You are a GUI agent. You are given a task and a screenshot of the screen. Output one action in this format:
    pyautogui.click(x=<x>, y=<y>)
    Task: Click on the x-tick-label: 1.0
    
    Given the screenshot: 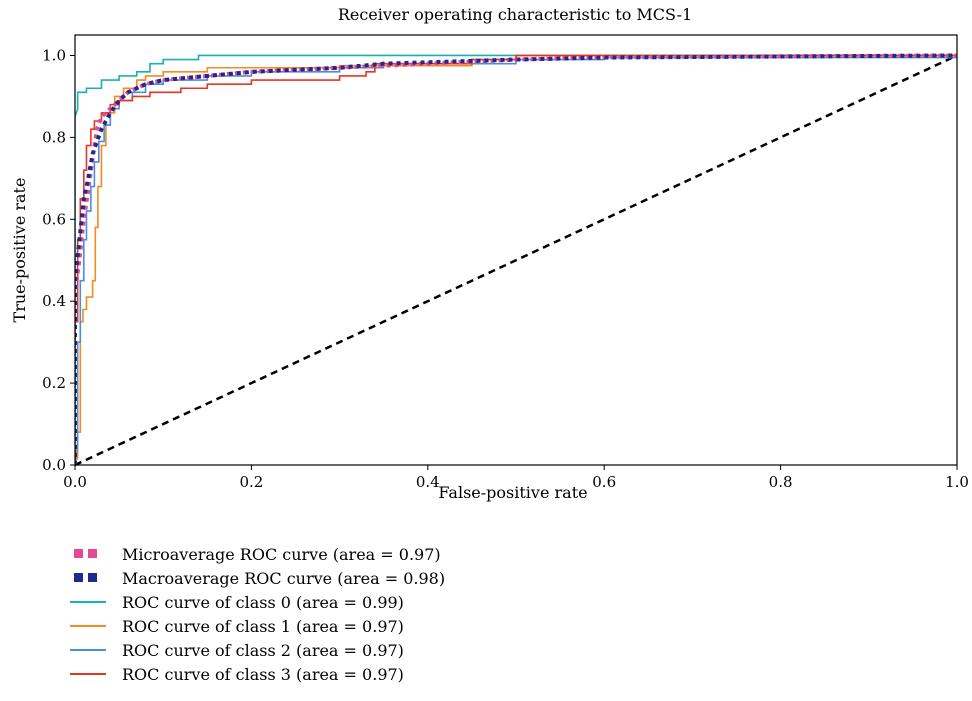 What is the action you would take?
    pyautogui.click(x=957, y=482)
    